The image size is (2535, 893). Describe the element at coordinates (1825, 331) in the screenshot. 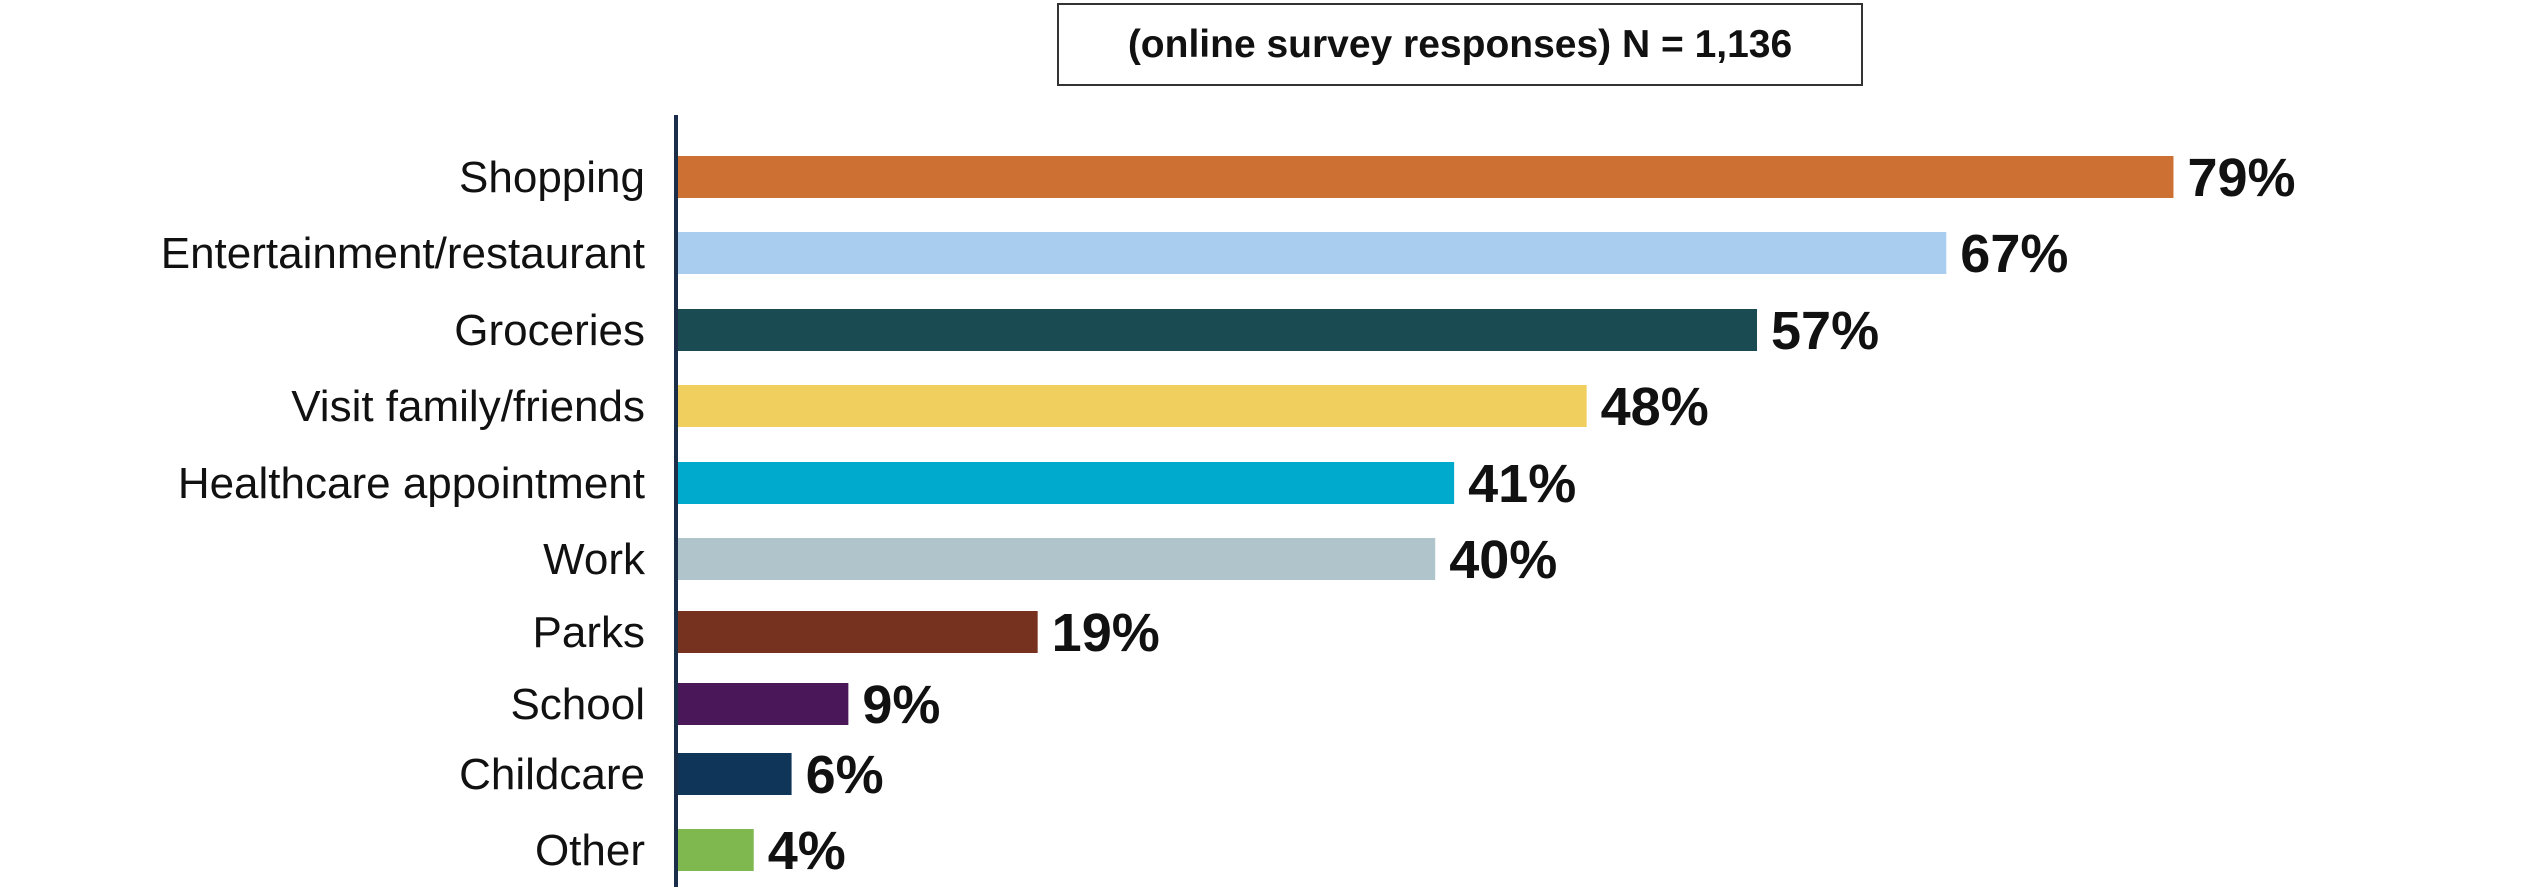

I see `value-label: 57%` at that location.